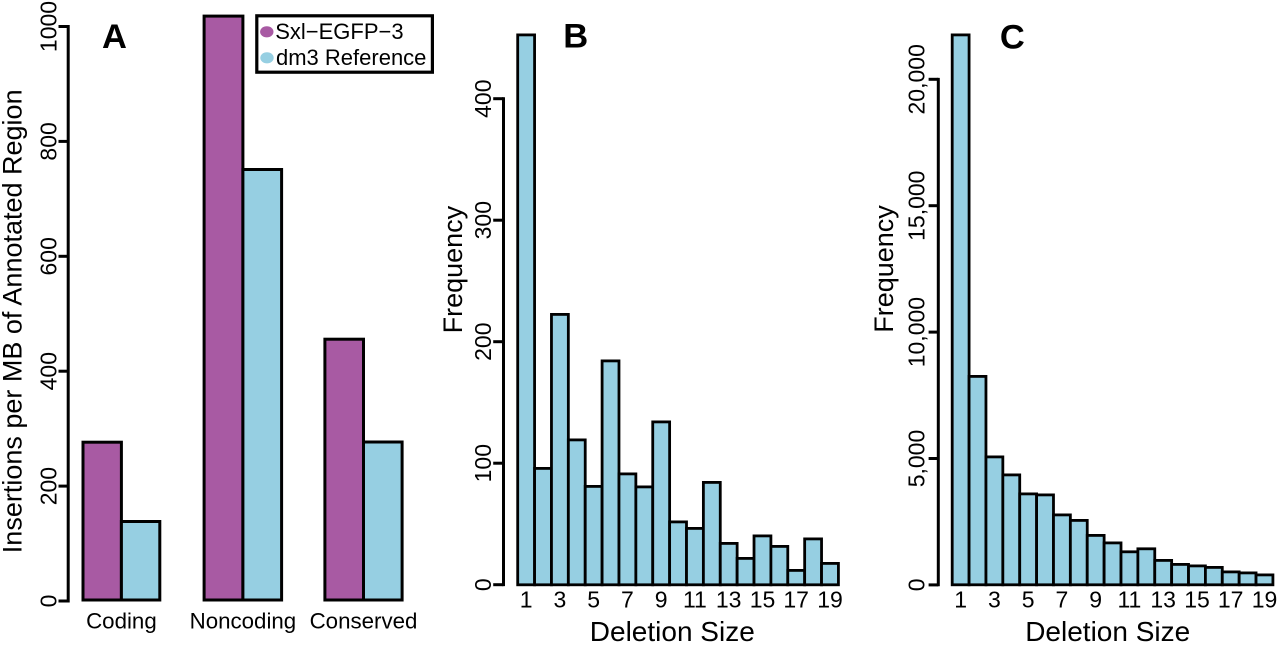 This screenshot has height=646, width=1280. What do you see at coordinates (243, 621) in the screenshot?
I see `svg-text: Noncoding` at bounding box center [243, 621].